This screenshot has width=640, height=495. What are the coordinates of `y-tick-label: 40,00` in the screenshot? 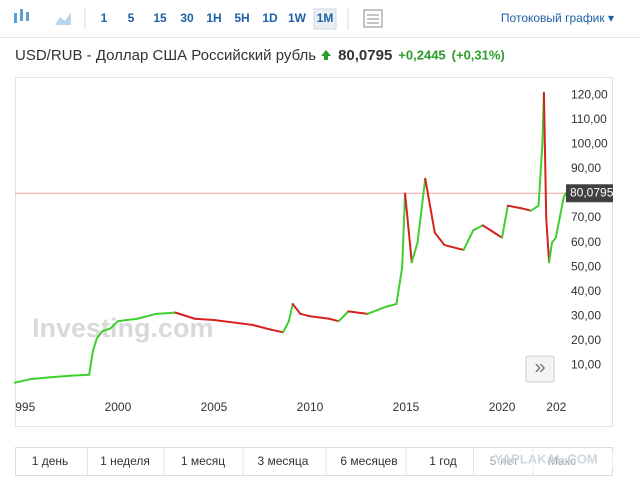 It's located at (586, 291).